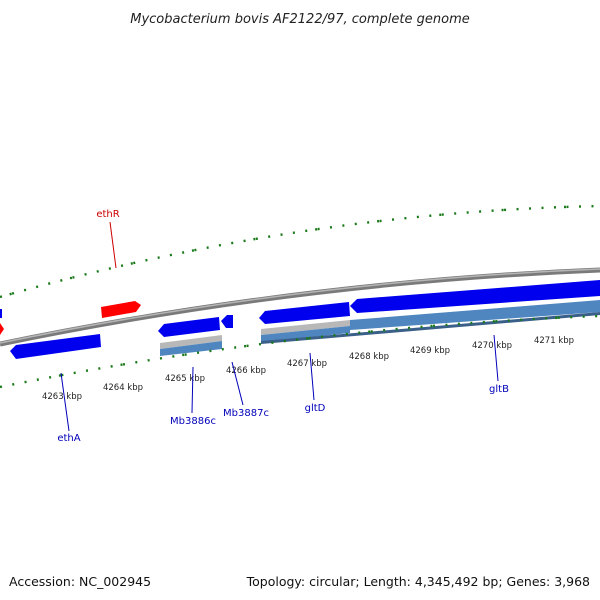 The width and height of the screenshot is (600, 600). Describe the element at coordinates (1, 313) in the screenshot. I see `gene-partial-reverse` at that location.